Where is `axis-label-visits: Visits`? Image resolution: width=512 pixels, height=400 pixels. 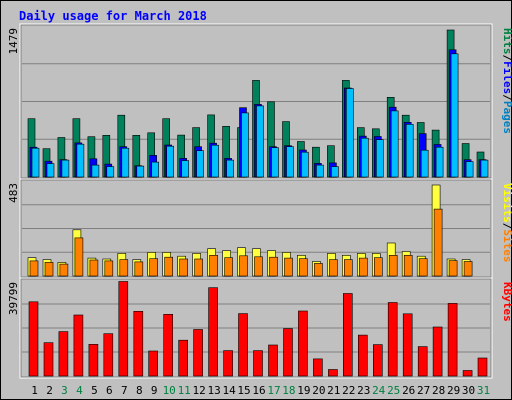 axis-label-visits: Visits is located at coordinates (506, 203).